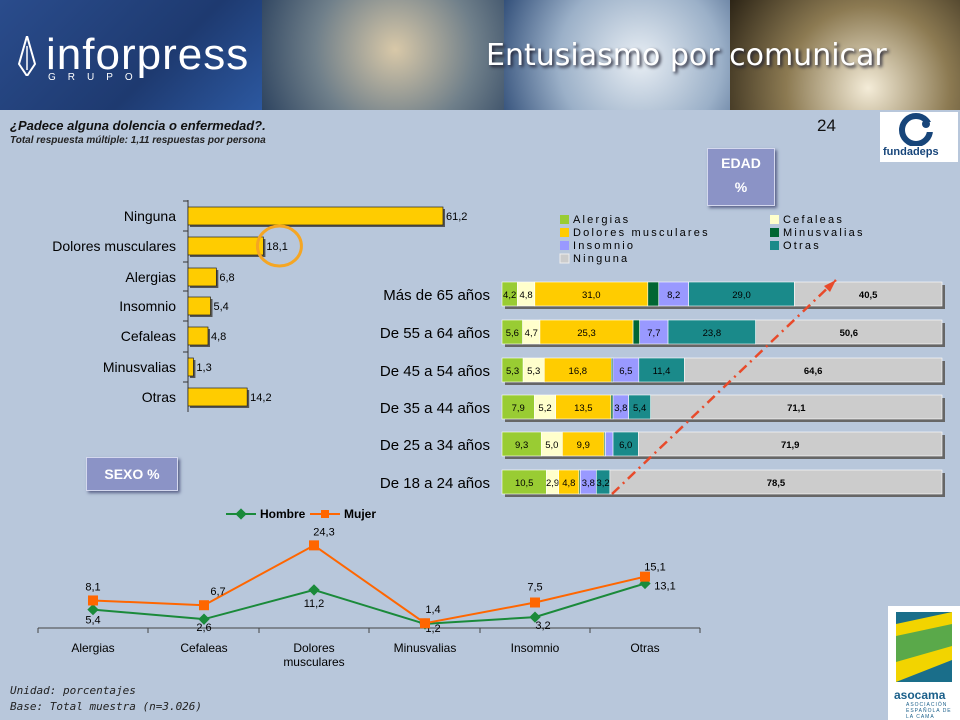 The width and height of the screenshot is (960, 720). I want to click on legend-marker-mujer, so click(325, 514).